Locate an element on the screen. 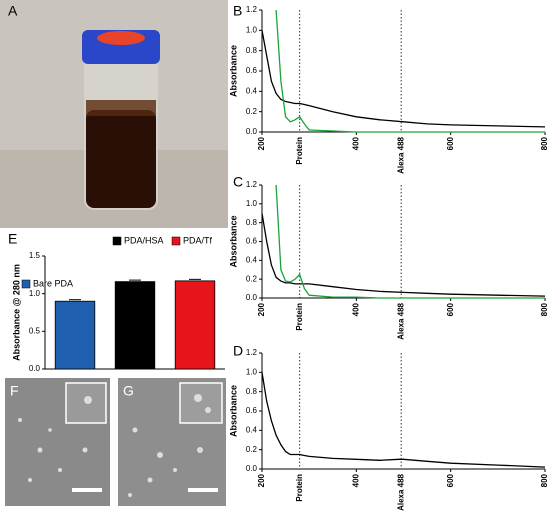 Image resolution: width=550 pixels, height=511 pixels. sem-g: G is located at coordinates (172, 442).